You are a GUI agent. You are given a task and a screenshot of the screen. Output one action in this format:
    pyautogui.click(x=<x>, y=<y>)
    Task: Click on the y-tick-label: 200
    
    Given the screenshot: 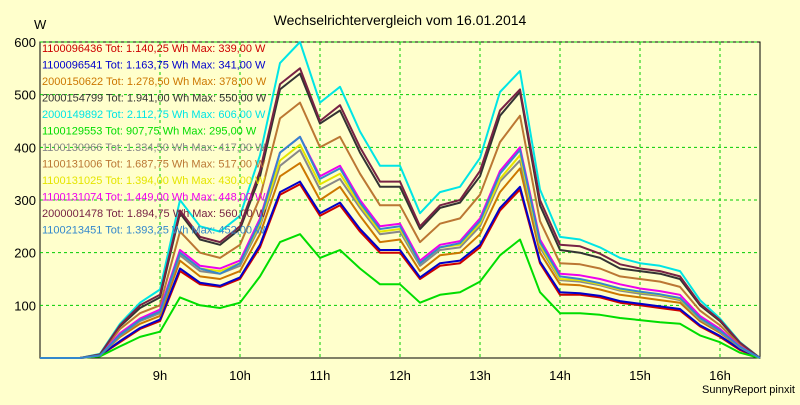 What is the action you would take?
    pyautogui.click(x=25, y=253)
    